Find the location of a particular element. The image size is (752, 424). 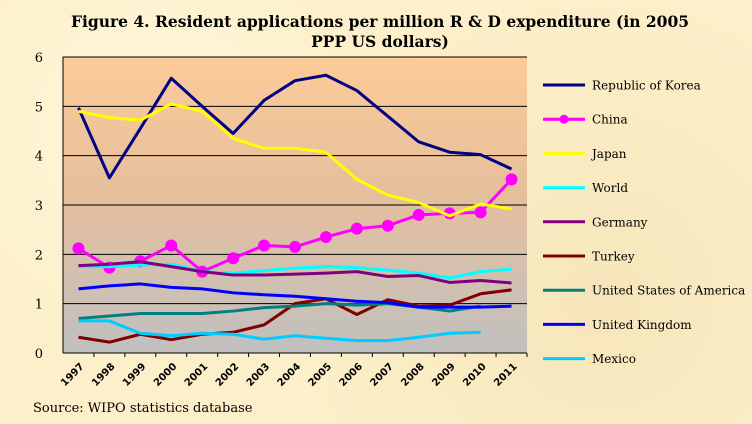

legend-label-japan: Japan is located at coordinates (608, 154).